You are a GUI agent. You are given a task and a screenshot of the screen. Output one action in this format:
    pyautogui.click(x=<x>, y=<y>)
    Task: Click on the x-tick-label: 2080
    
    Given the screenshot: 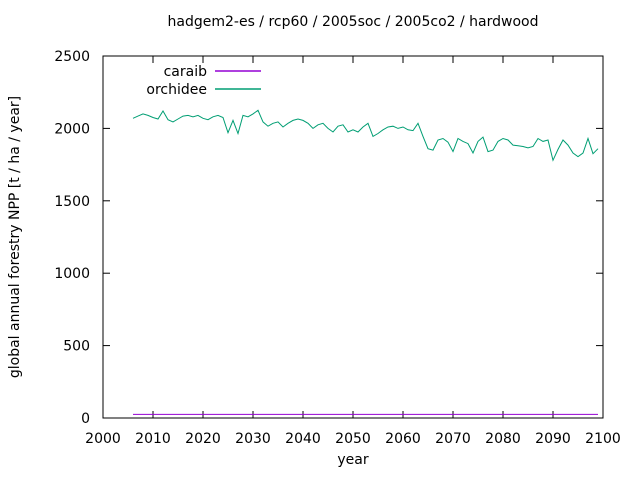 What is the action you would take?
    pyautogui.click(x=503, y=439)
    